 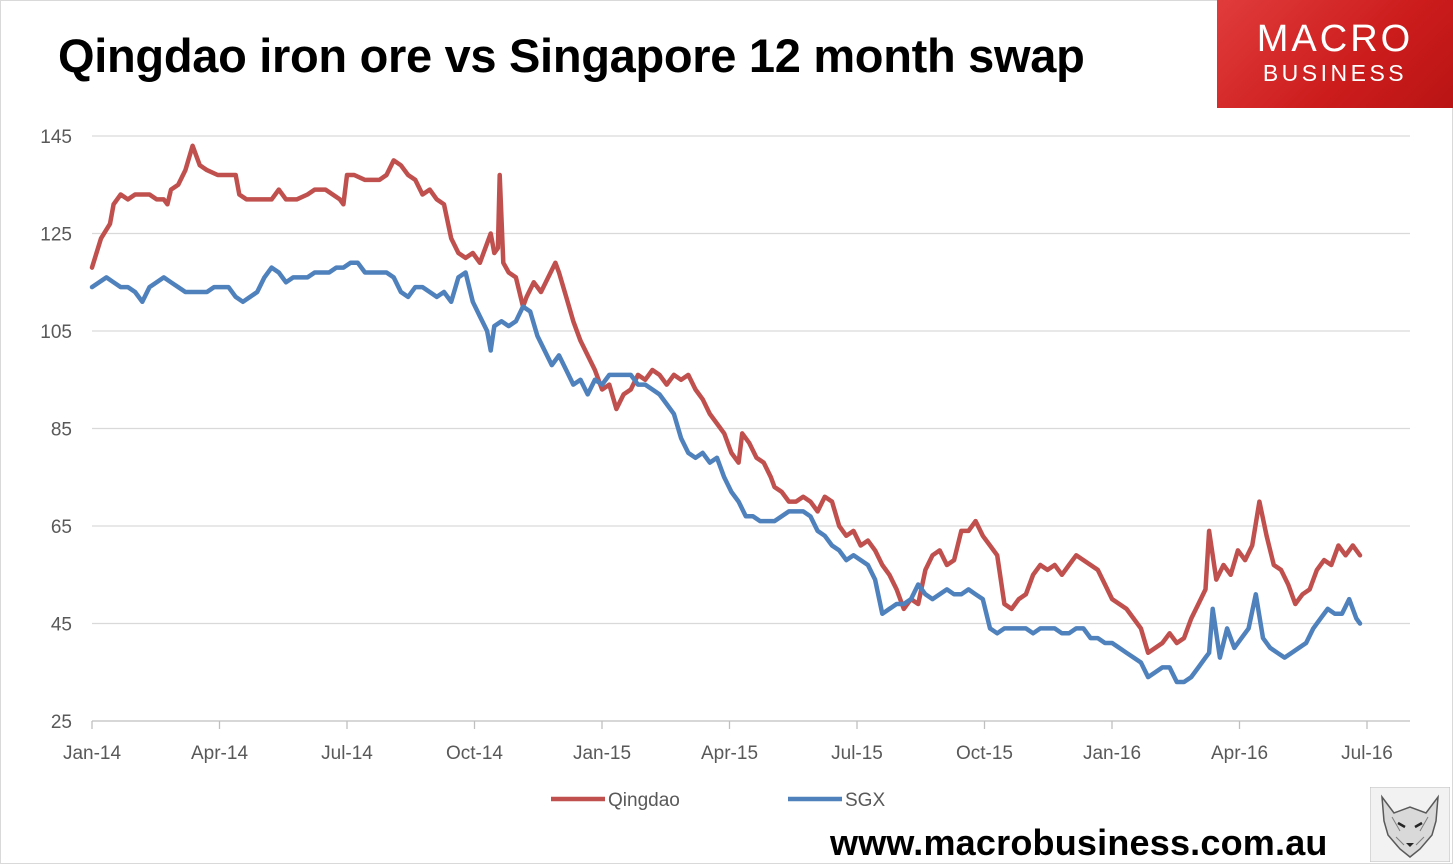 What do you see at coordinates (92, 753) in the screenshot?
I see `x-tick-label: Jan-14` at bounding box center [92, 753].